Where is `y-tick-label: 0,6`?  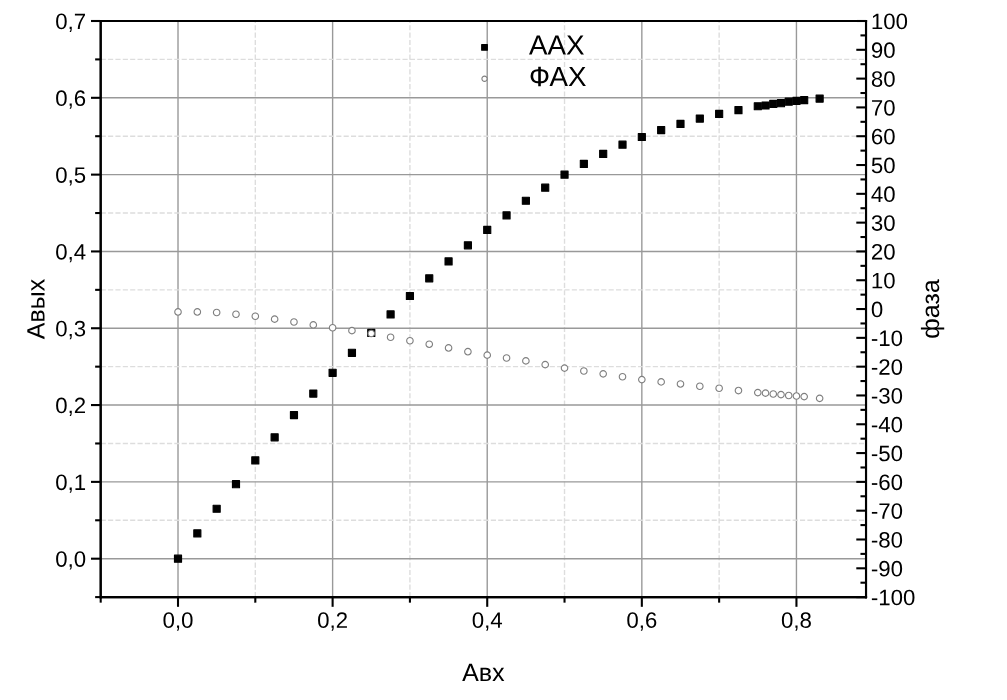
y-tick-label: 0,6 is located at coordinates (71, 99).